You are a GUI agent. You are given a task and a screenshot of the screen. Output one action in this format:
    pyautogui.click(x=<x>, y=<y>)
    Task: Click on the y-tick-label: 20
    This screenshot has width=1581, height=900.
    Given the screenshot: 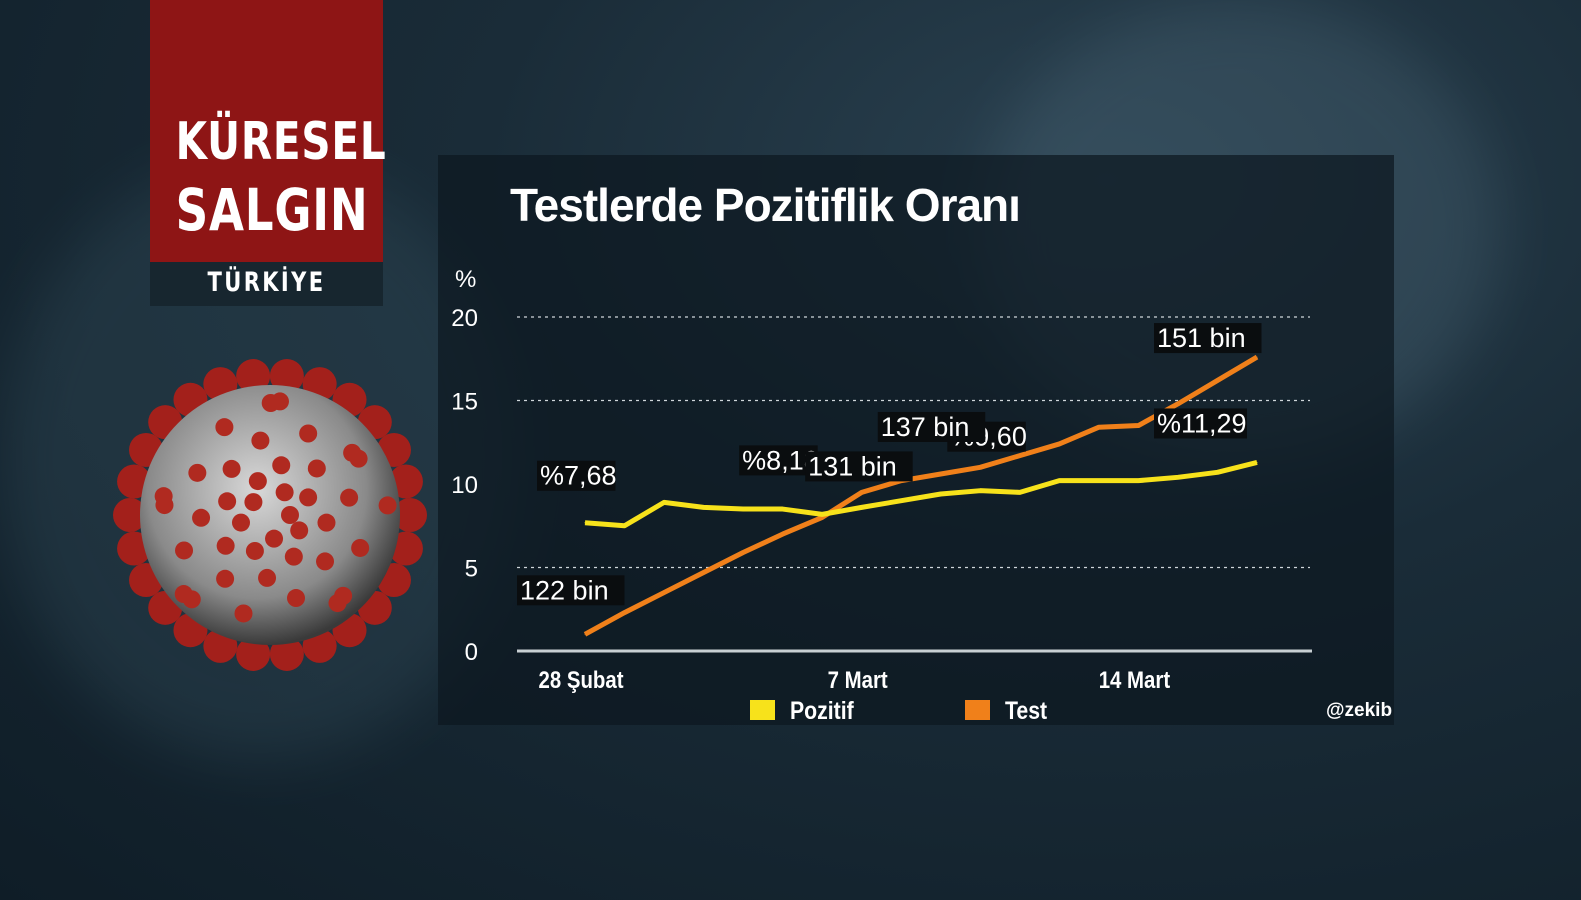 What is the action you would take?
    pyautogui.click(x=464, y=318)
    